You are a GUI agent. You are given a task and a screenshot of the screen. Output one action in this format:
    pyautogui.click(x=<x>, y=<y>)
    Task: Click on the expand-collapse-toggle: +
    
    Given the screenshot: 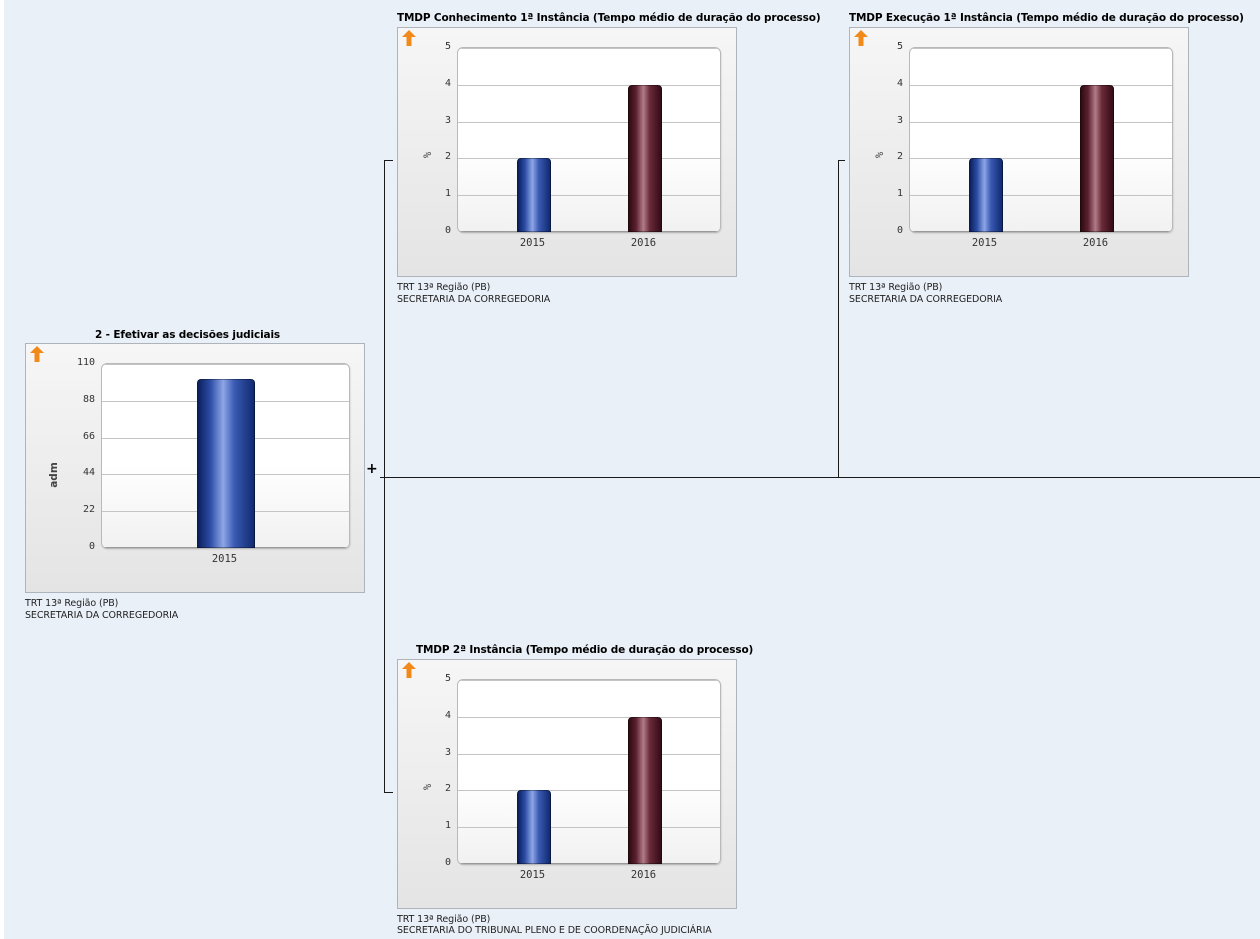 What is the action you would take?
    pyautogui.click(x=372, y=469)
    